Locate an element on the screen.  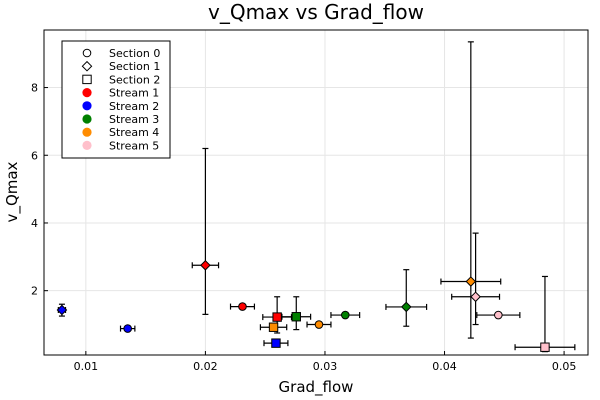
legend-label: Section 2 is located at coordinates (134, 79).